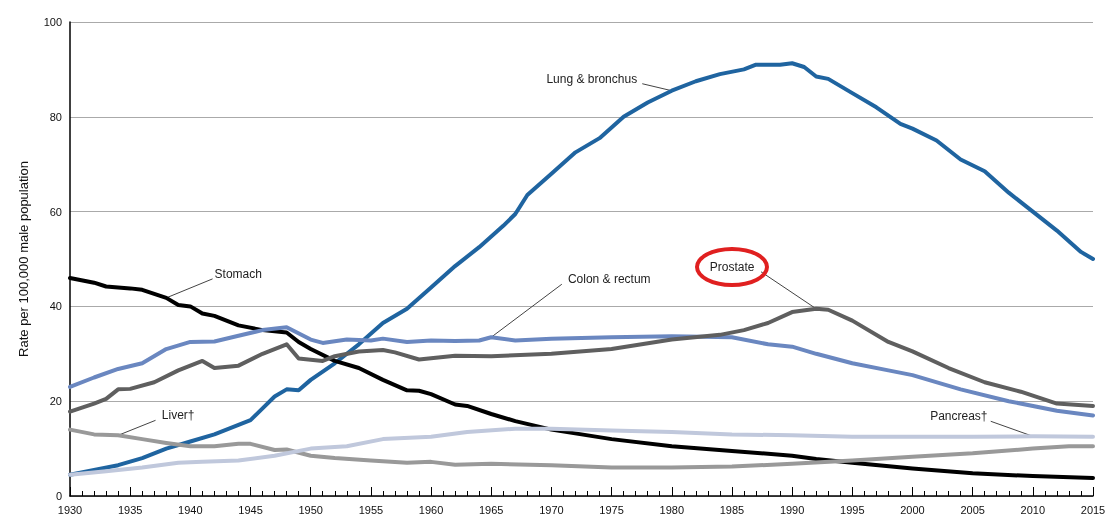  Describe the element at coordinates (130, 509) in the screenshot. I see `x-tick-label: 1935` at that location.